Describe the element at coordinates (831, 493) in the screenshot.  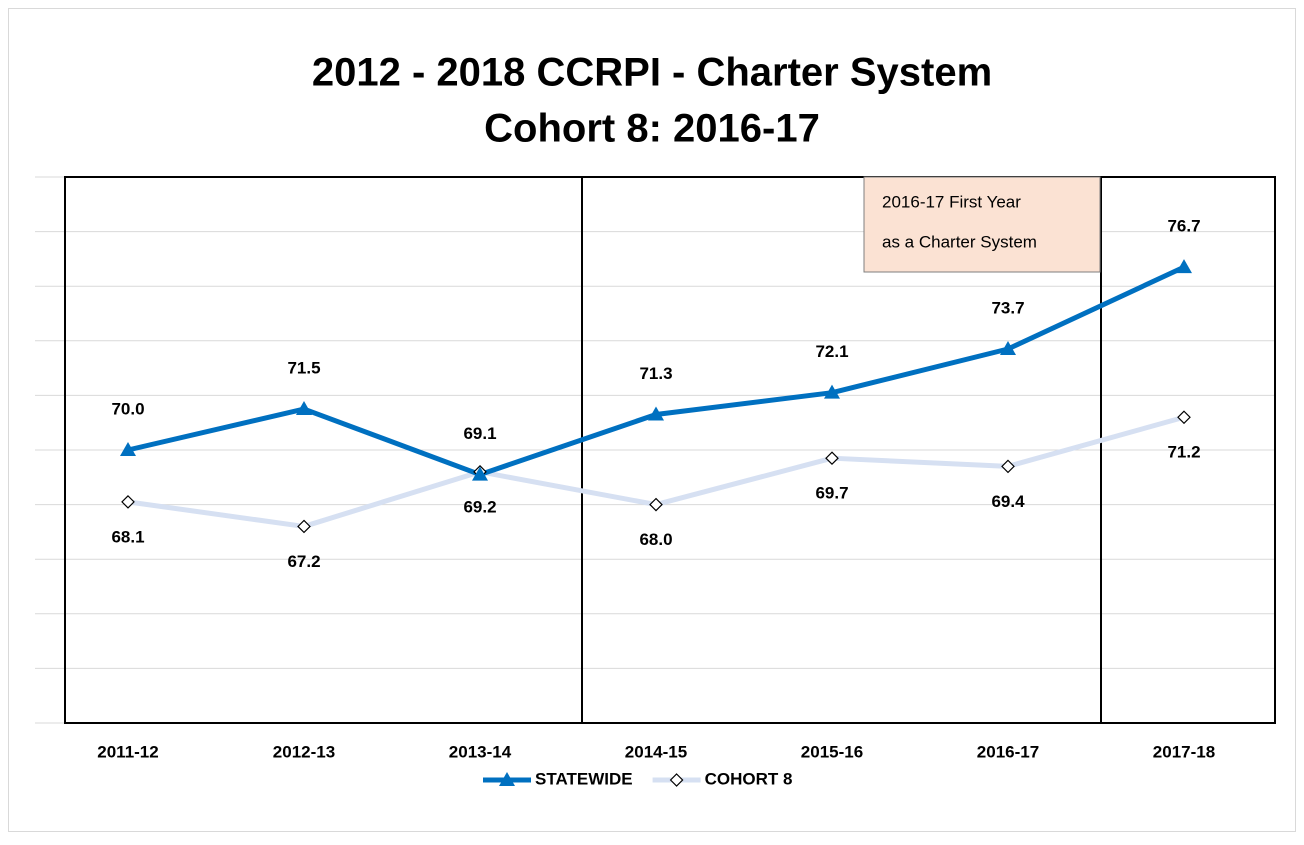
I see `data-label: 69.7` at that location.